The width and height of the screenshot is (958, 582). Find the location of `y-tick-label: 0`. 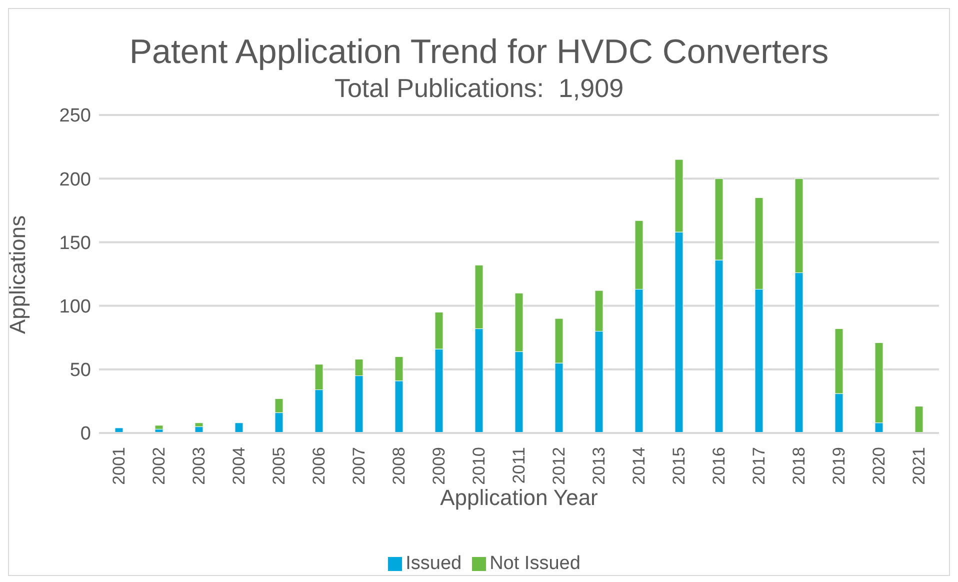

y-tick-label: 0 is located at coordinates (85, 434).